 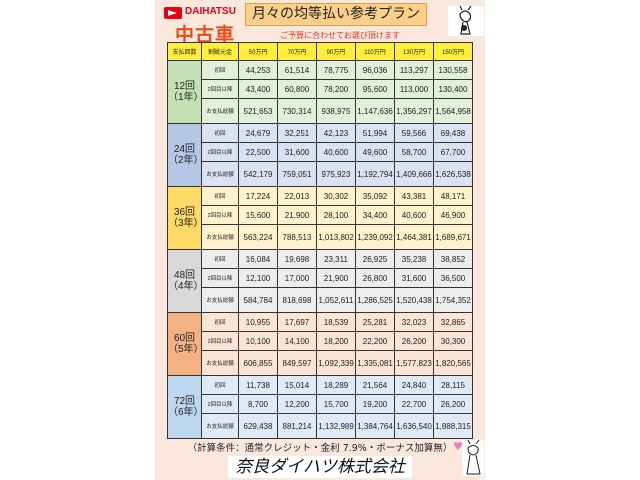 What do you see at coordinates (258, 300) in the screenshot?
I see `amount-cell: 584,784` at bounding box center [258, 300].